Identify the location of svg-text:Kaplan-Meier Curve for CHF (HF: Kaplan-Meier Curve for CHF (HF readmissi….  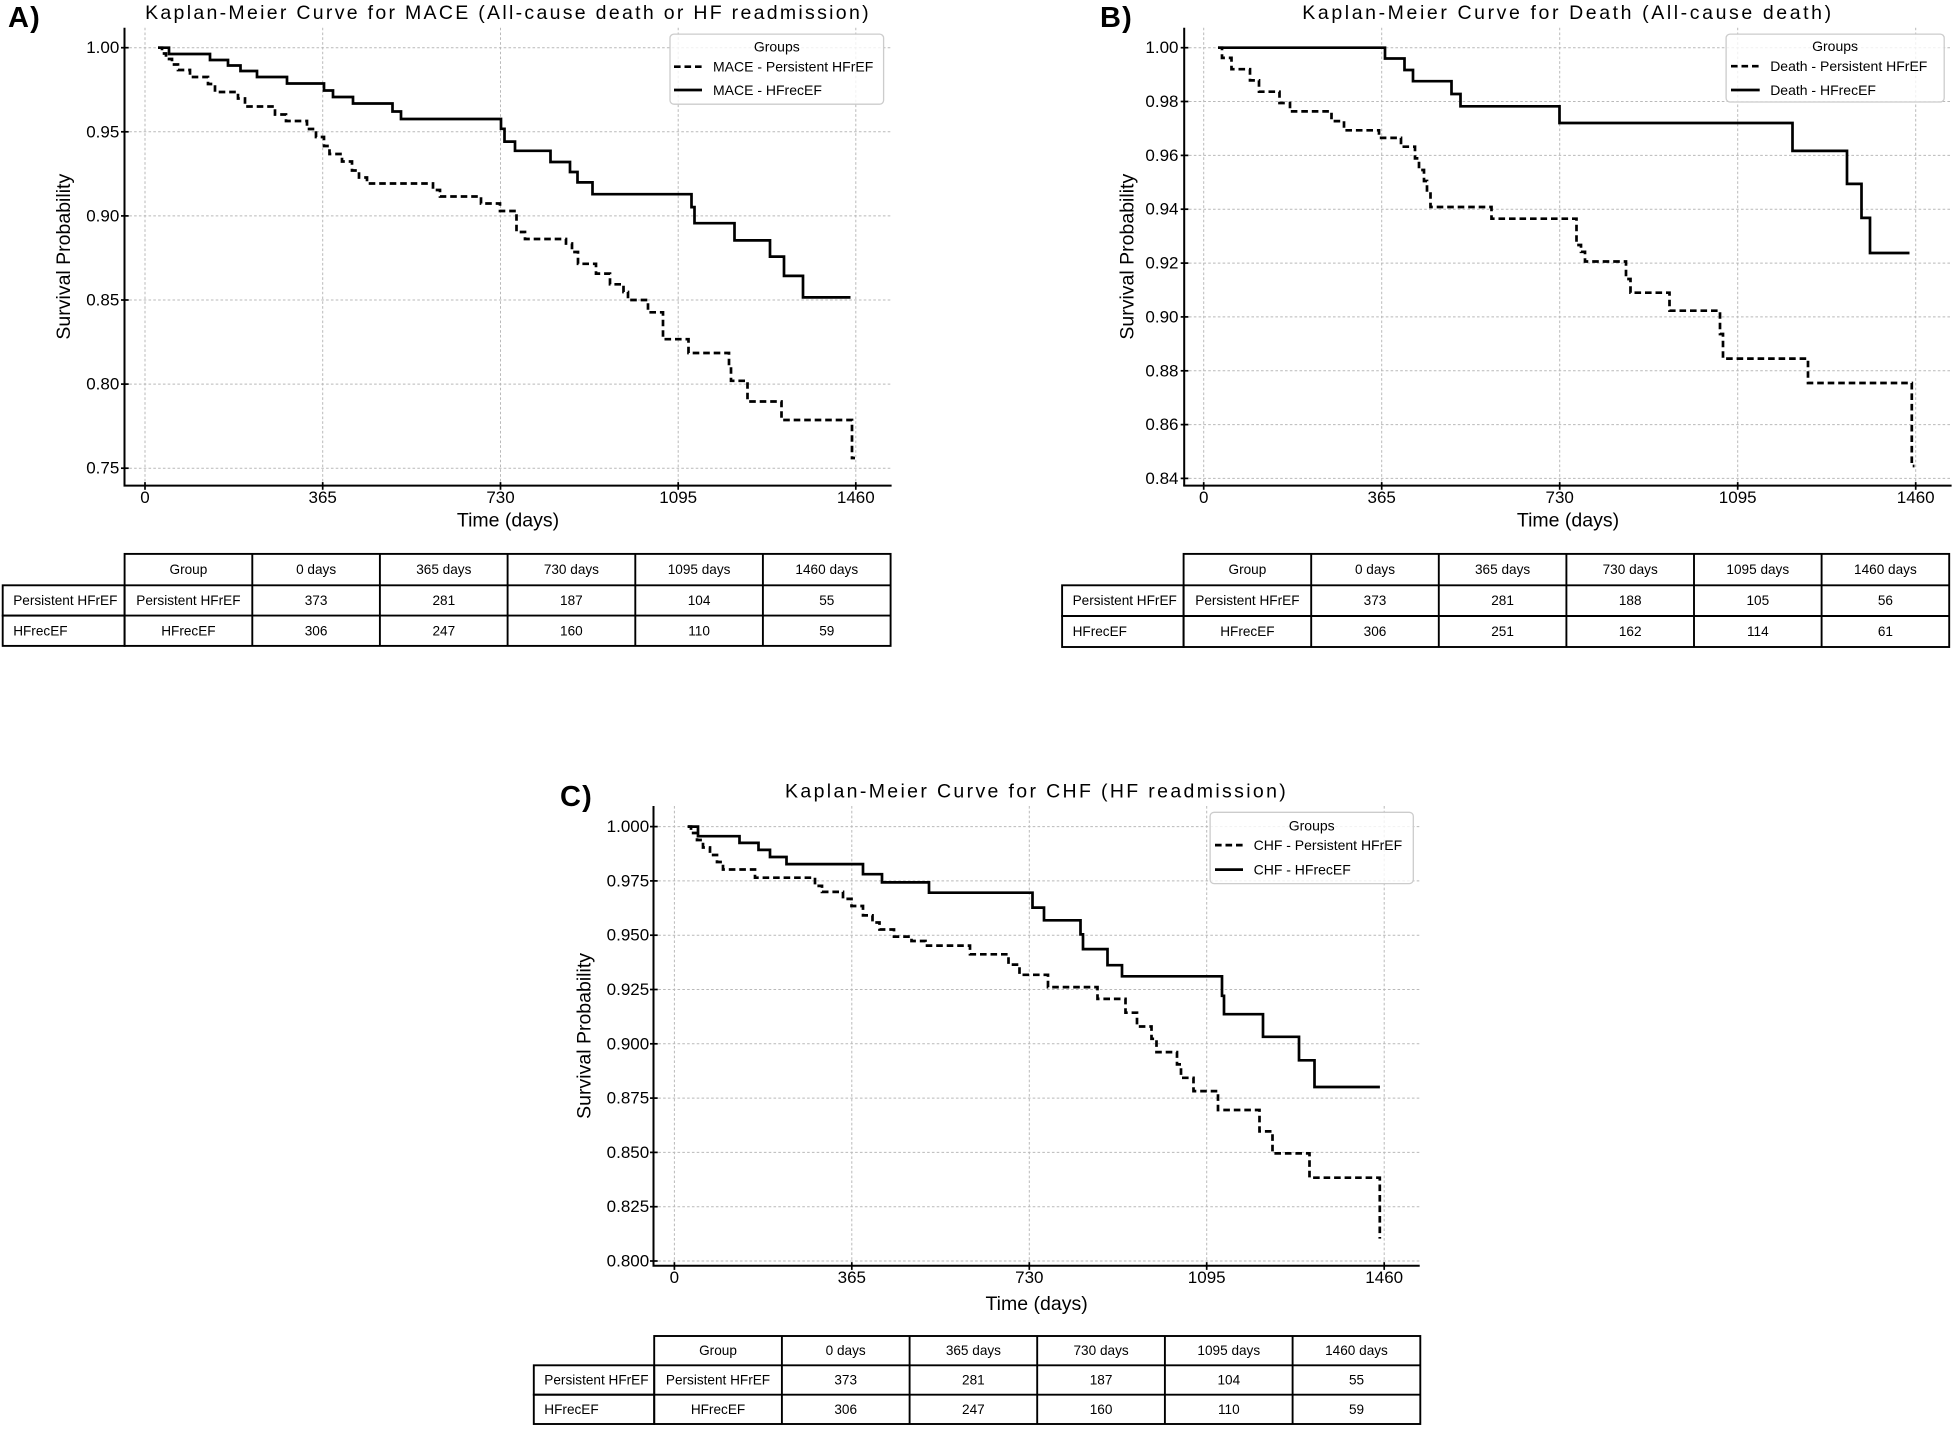
(1036, 792).